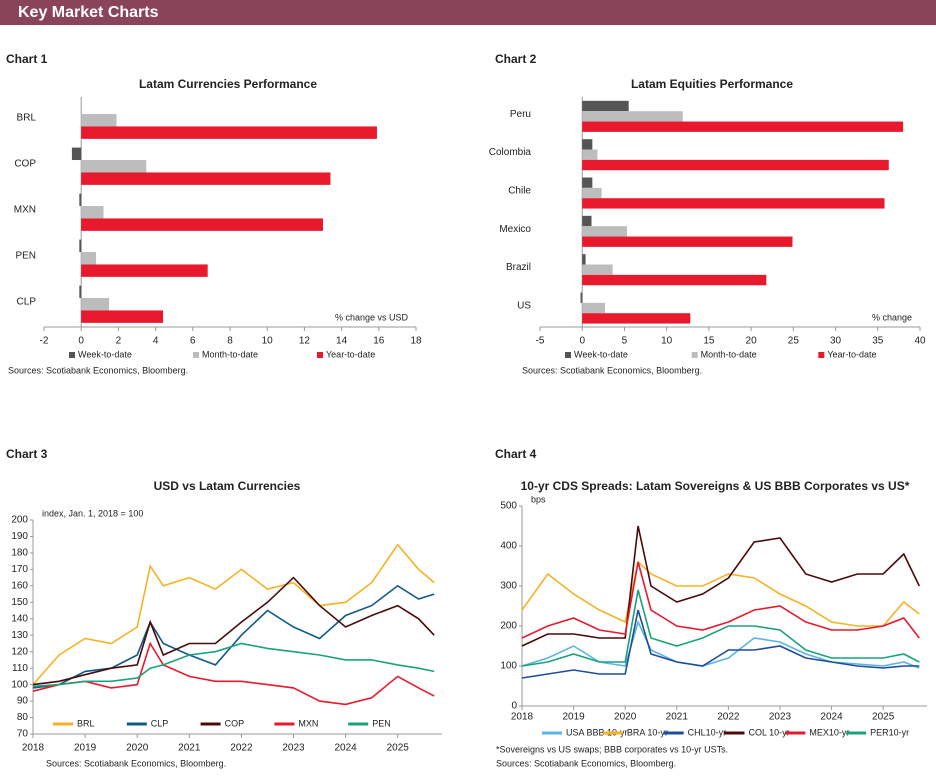 This screenshot has height=778, width=936. Describe the element at coordinates (44, 341) in the screenshot. I see `x-tick-label: -2` at that location.